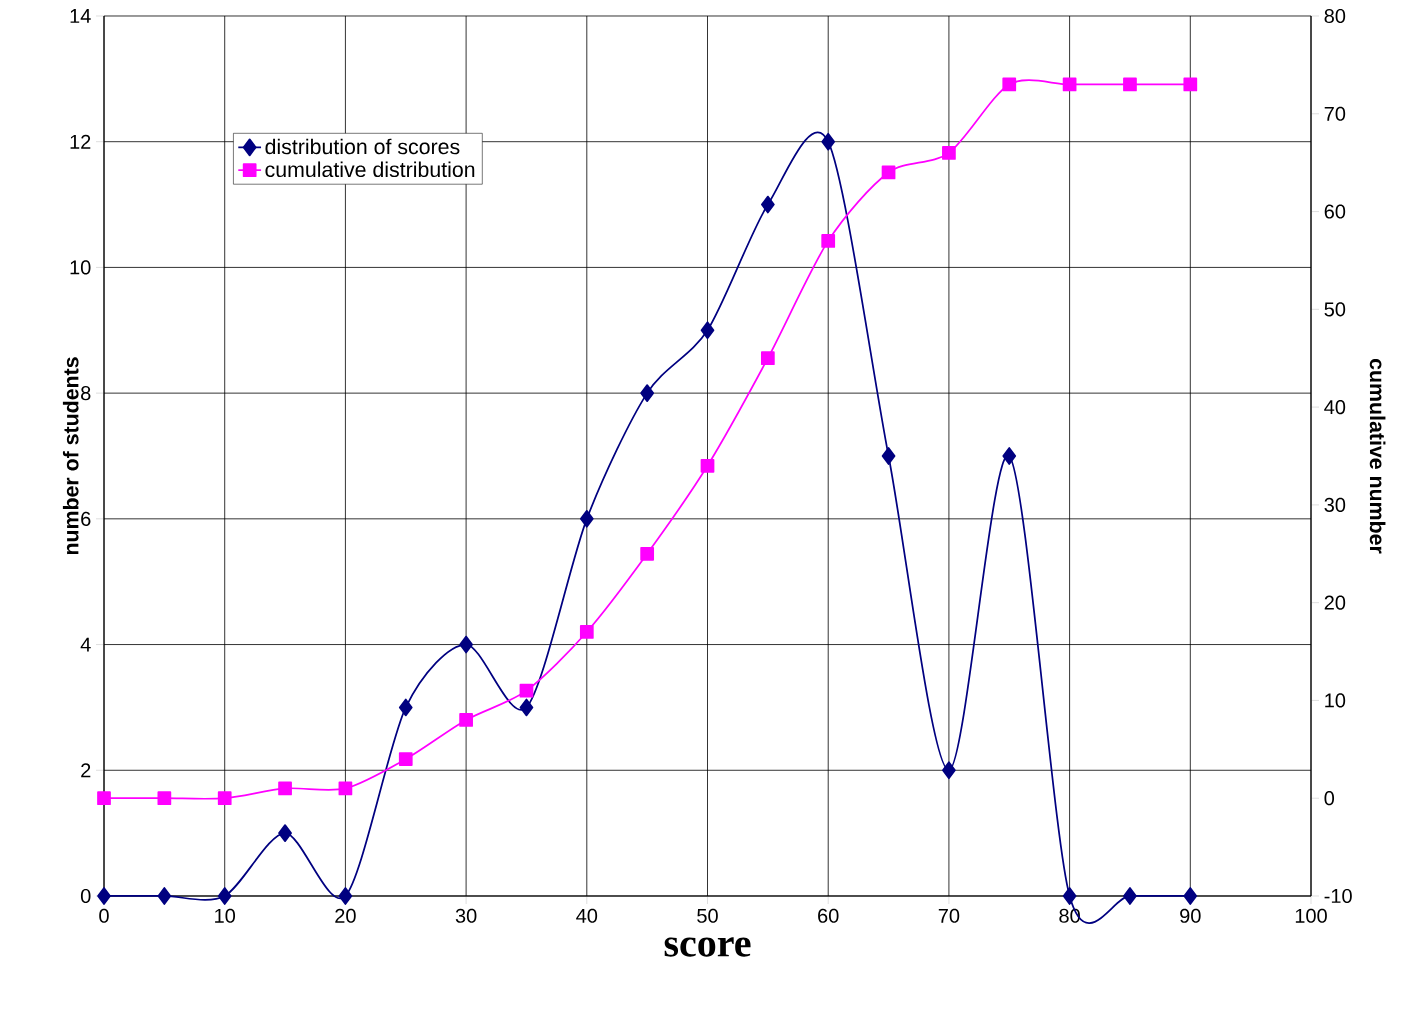  What do you see at coordinates (1190, 915) in the screenshot?
I see `x-tick-label: 90` at bounding box center [1190, 915].